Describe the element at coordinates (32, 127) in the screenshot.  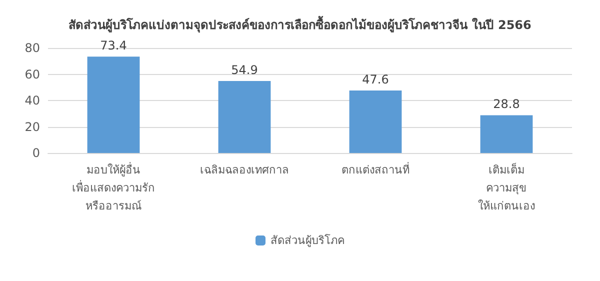
I see `y-tick-label: 20` at that location.